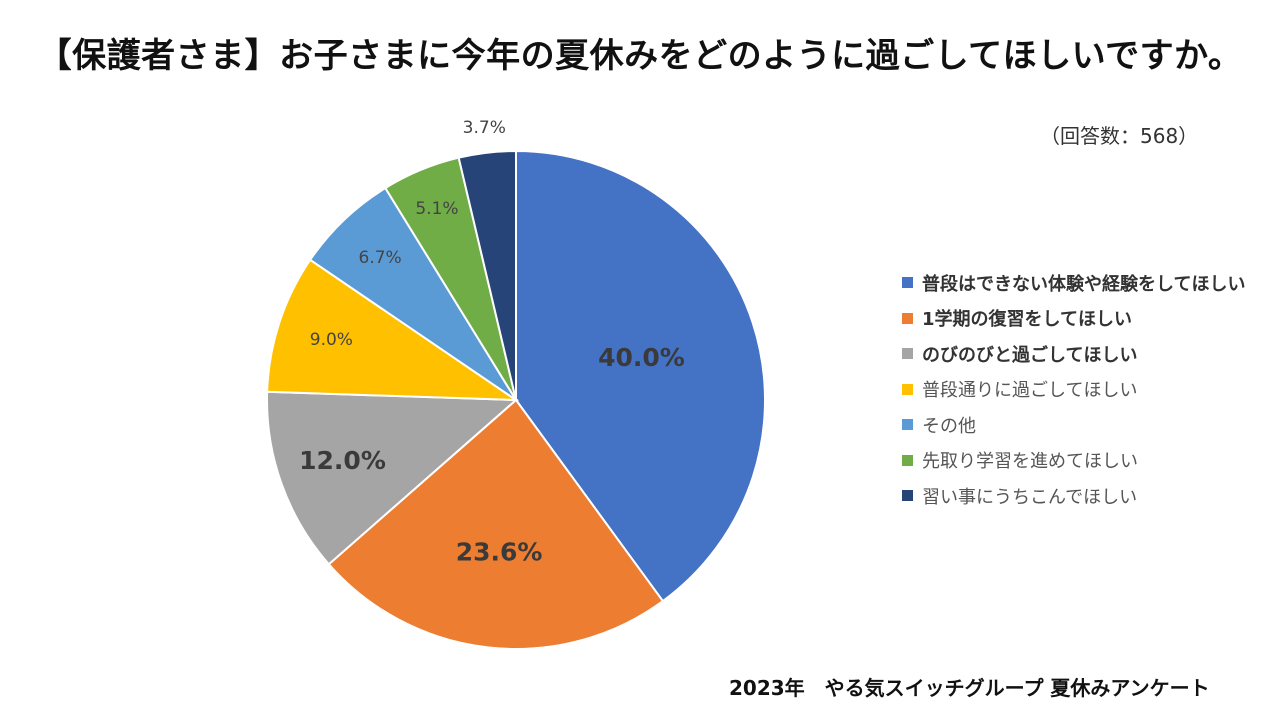 Image resolution: width=1280 pixels, height=720 pixels. What do you see at coordinates (1073, 425) in the screenshot?
I see `legend-item: その他` at bounding box center [1073, 425].